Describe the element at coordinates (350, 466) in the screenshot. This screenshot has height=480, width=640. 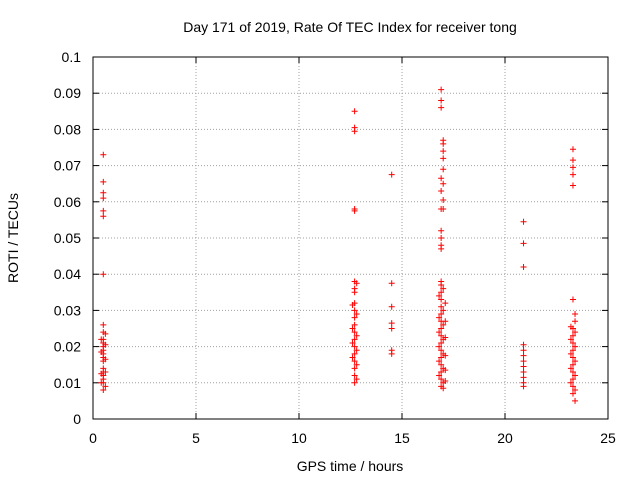
I see `x-axis-label: GPS time / hours` at that location.